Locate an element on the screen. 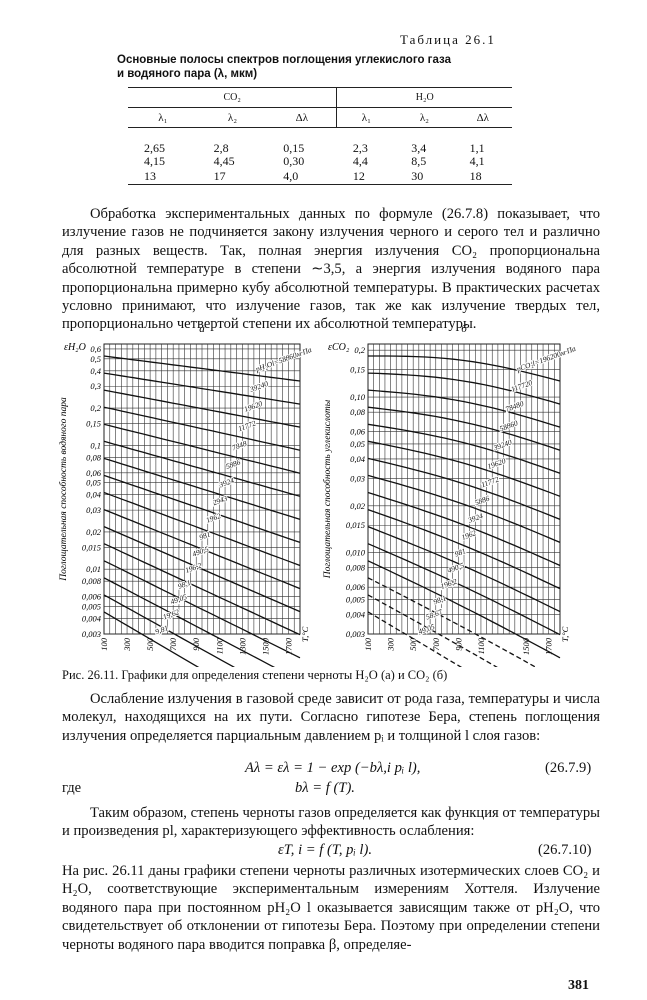 The height and width of the screenshot is (1000, 647). table-row: 13 17 4,0 12 30 18 is located at coordinates (320, 176).